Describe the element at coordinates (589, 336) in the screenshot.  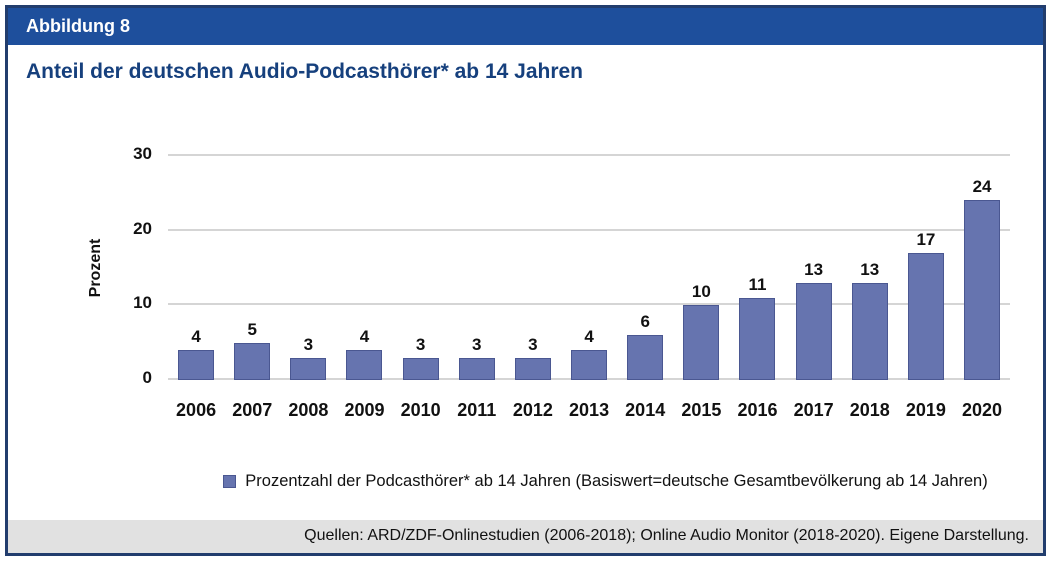
I see `bar-value-label-2013: 4` at that location.